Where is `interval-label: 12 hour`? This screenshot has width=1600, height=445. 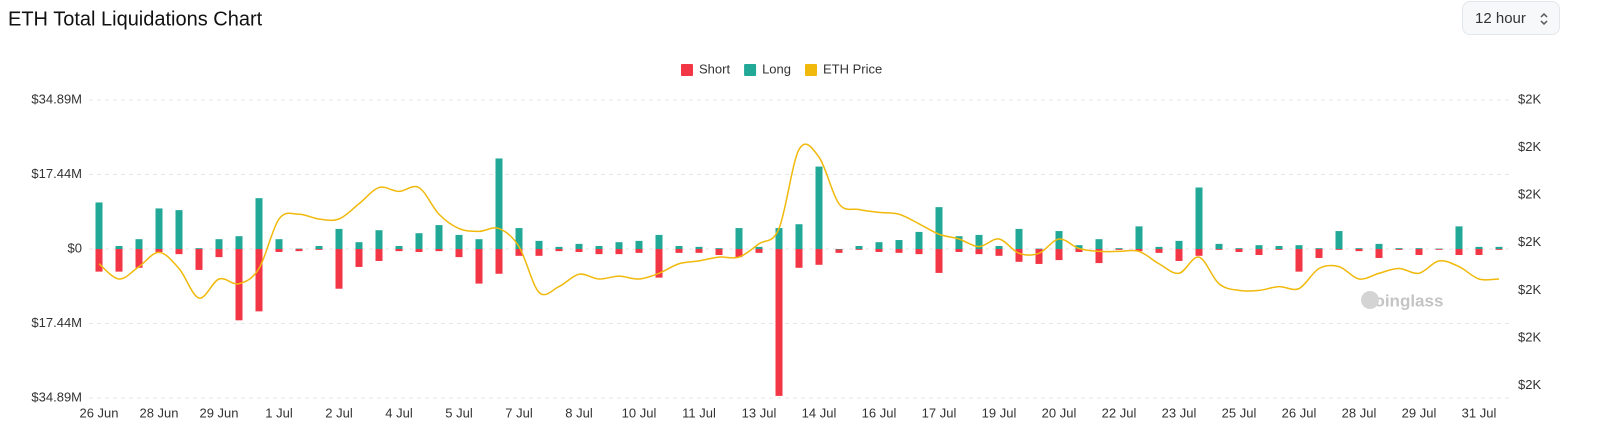
interval-label: 12 hour is located at coordinates (1500, 18).